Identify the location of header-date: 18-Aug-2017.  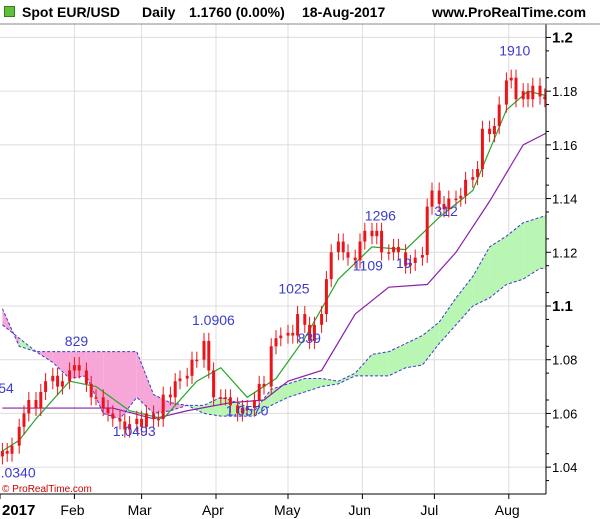
(344, 12).